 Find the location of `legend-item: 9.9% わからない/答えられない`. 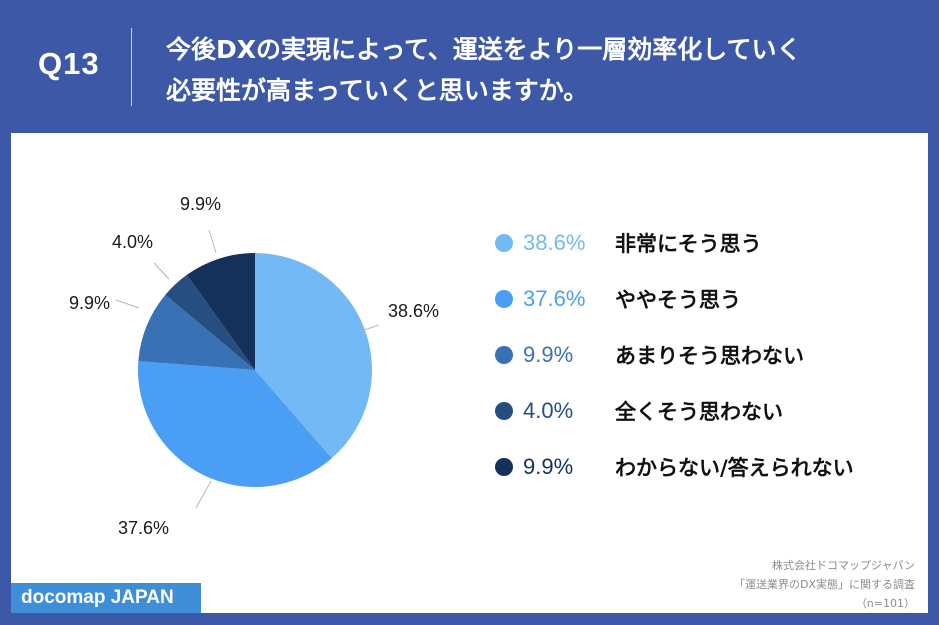

legend-item: 9.9% わからない/答えられない is located at coordinates (674, 467).